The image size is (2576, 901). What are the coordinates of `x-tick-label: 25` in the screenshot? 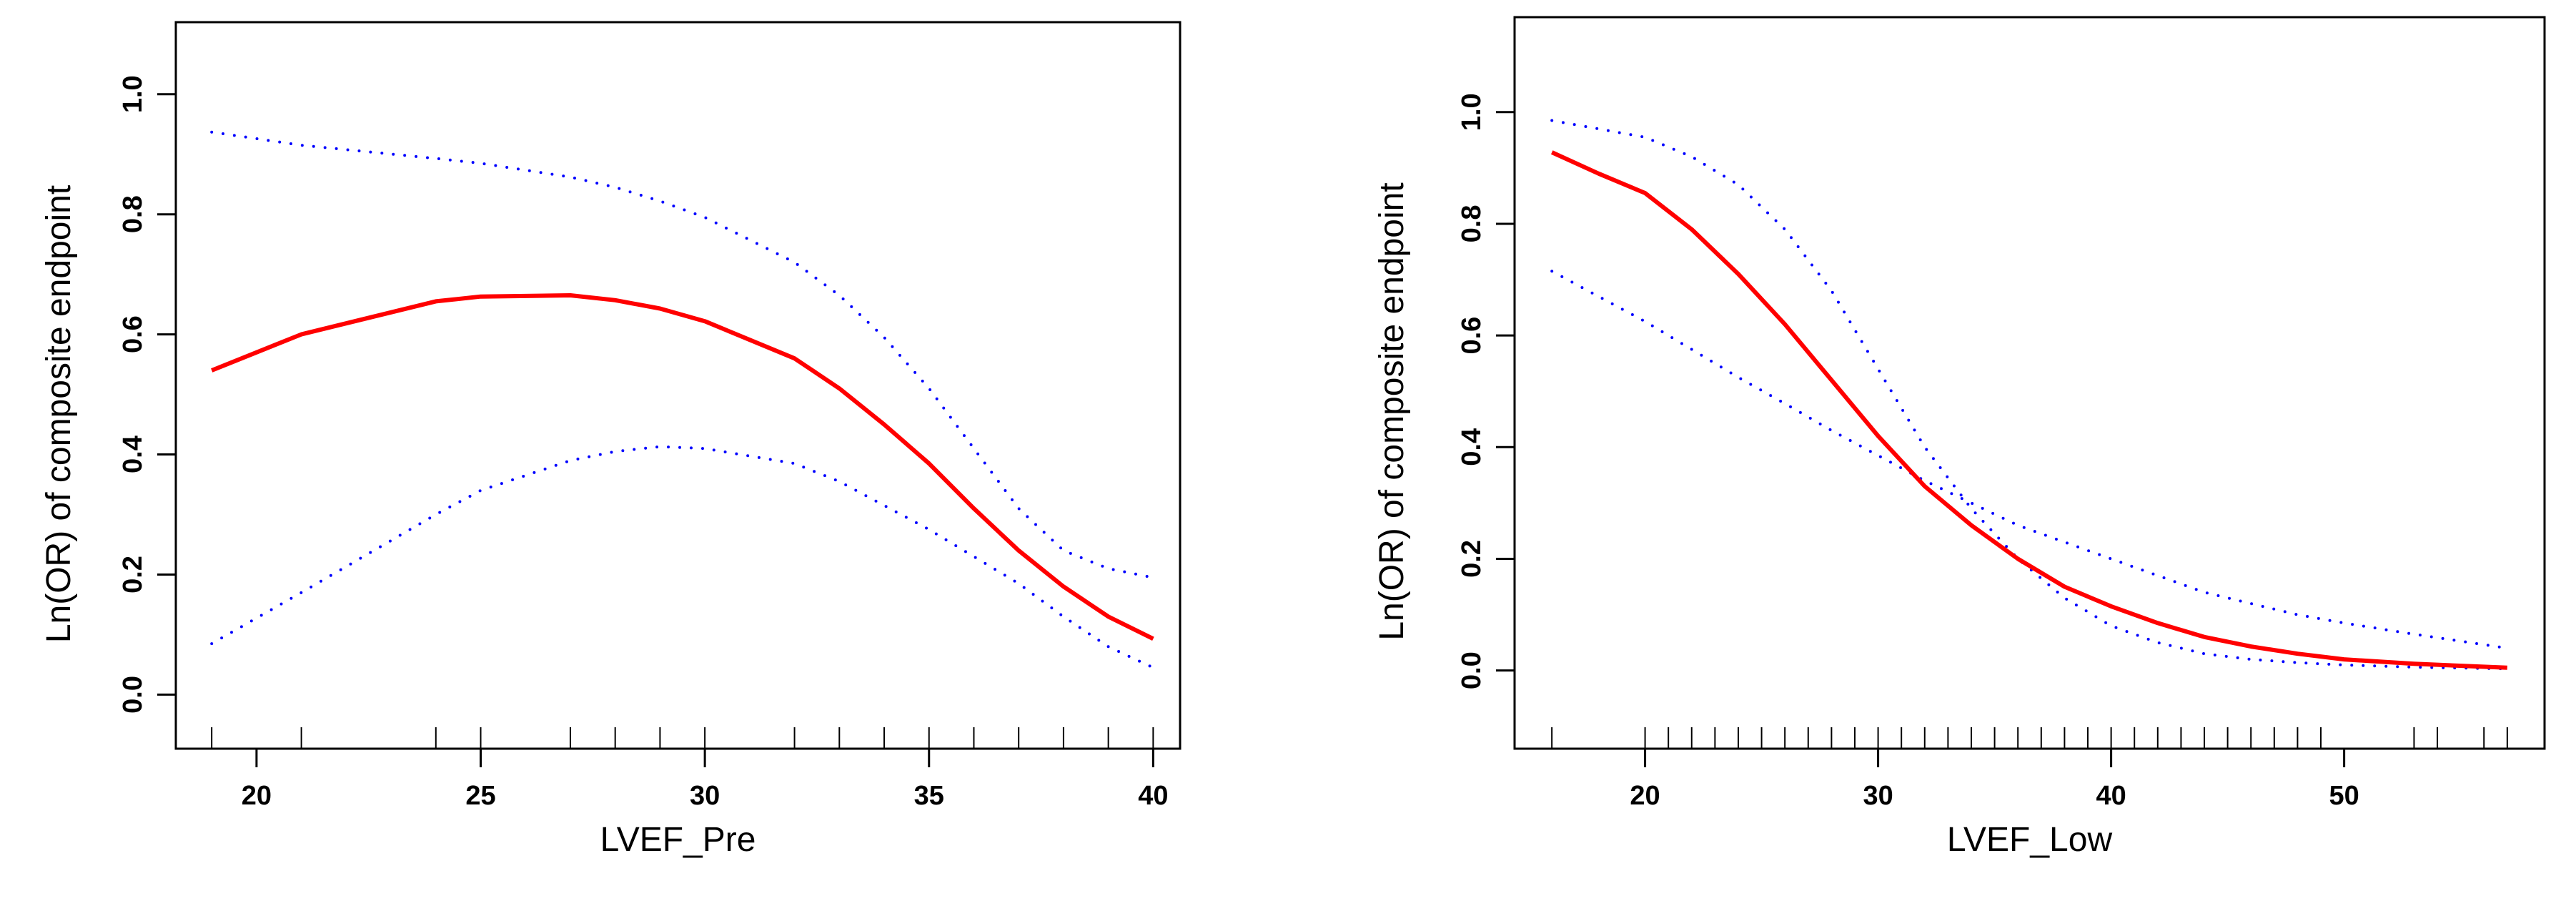 It's located at (480, 796).